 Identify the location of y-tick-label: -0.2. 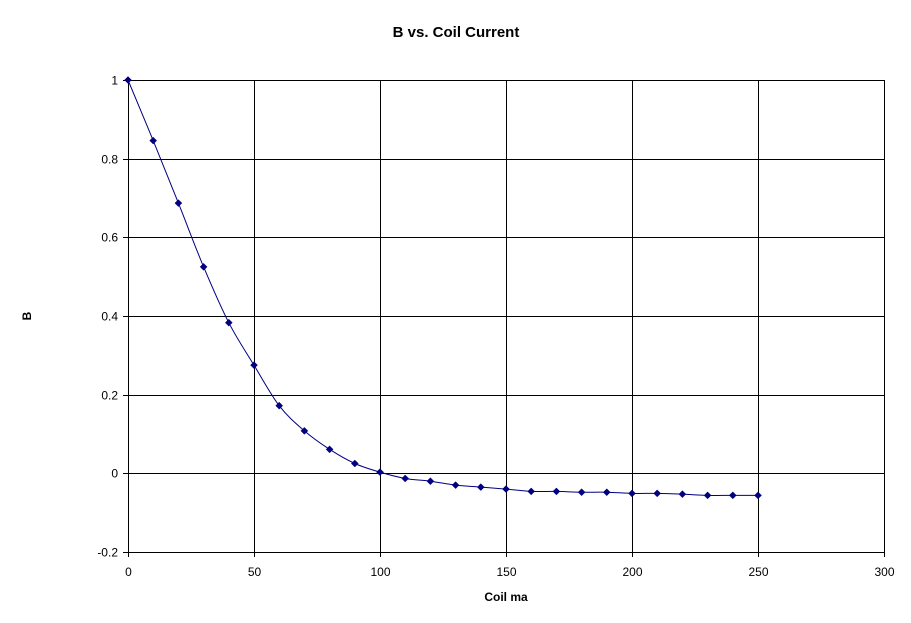
(107, 553).